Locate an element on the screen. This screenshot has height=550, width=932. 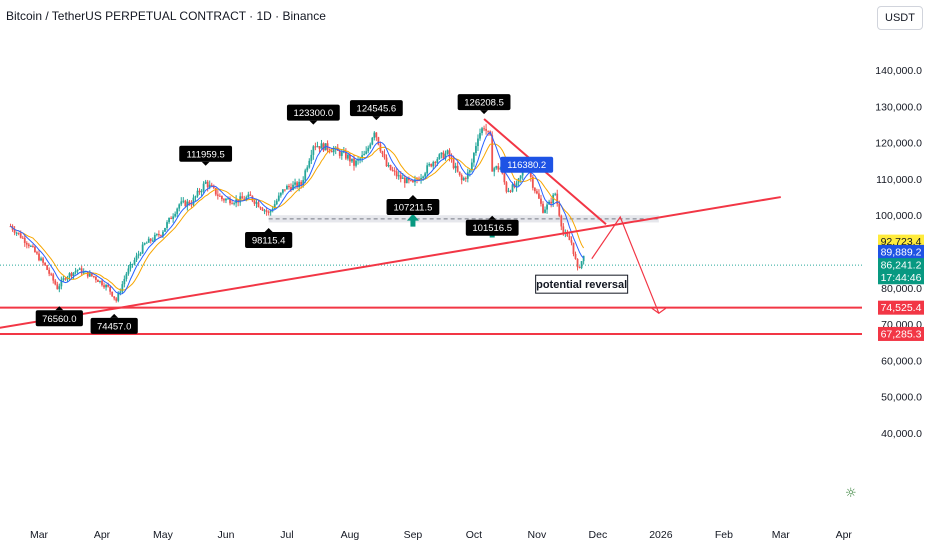
pivot-low-label: 76560.0 is located at coordinates (59, 316).